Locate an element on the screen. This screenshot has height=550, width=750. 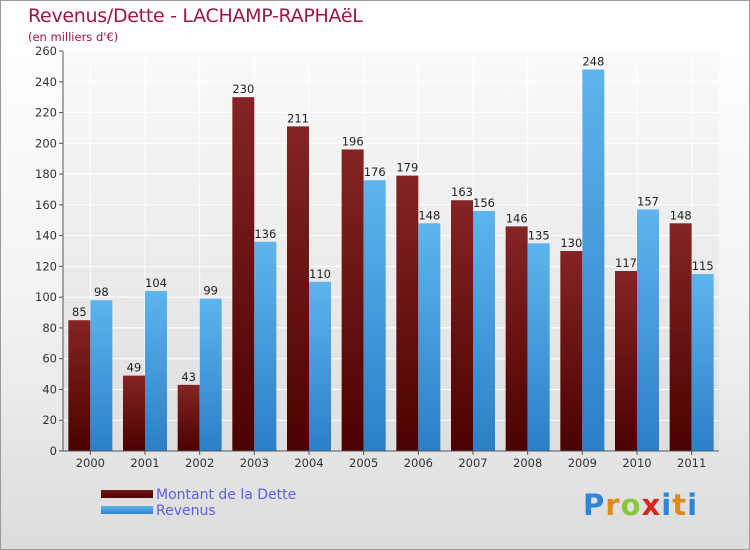
data-label-revenus: 115 is located at coordinates (703, 266).